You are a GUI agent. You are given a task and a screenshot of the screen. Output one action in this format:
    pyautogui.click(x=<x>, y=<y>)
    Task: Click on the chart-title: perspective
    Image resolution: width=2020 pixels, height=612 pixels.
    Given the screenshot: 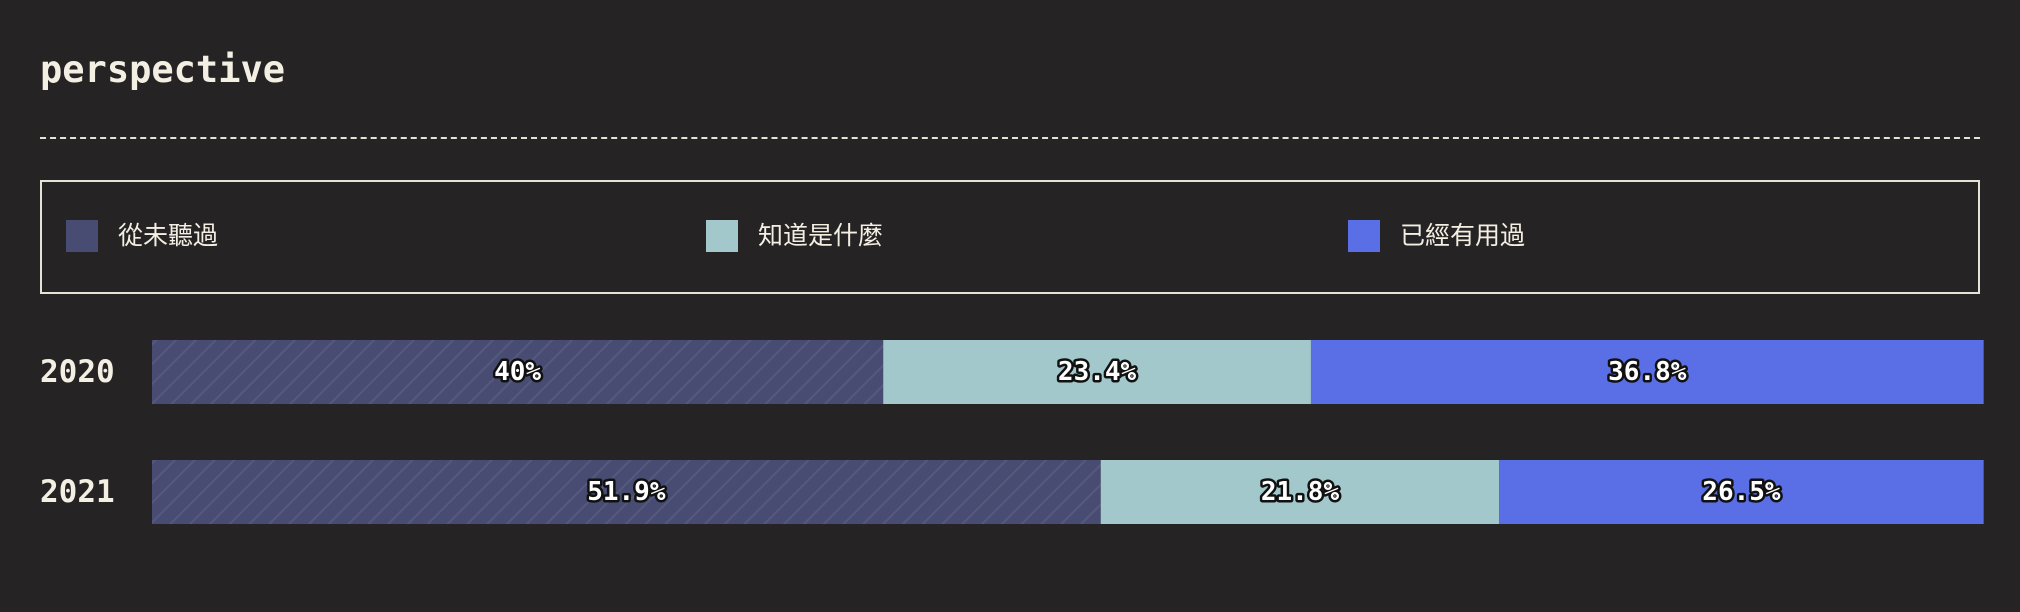 What is the action you would take?
    pyautogui.click(x=163, y=69)
    